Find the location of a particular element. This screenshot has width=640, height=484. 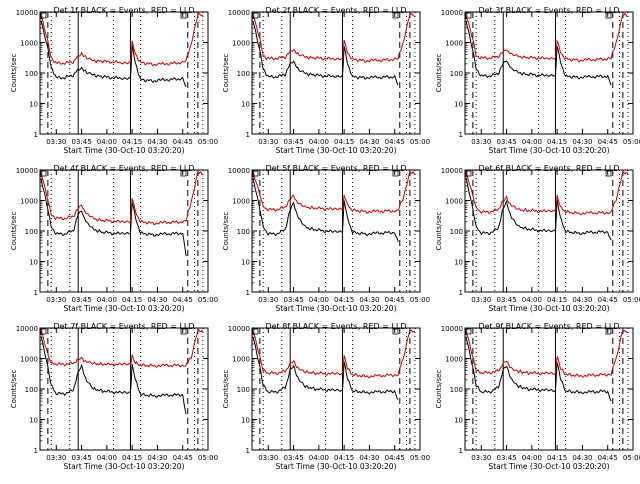

panel-title: Det 8f BLACK = Events, RED = LLD is located at coordinates (335, 326).